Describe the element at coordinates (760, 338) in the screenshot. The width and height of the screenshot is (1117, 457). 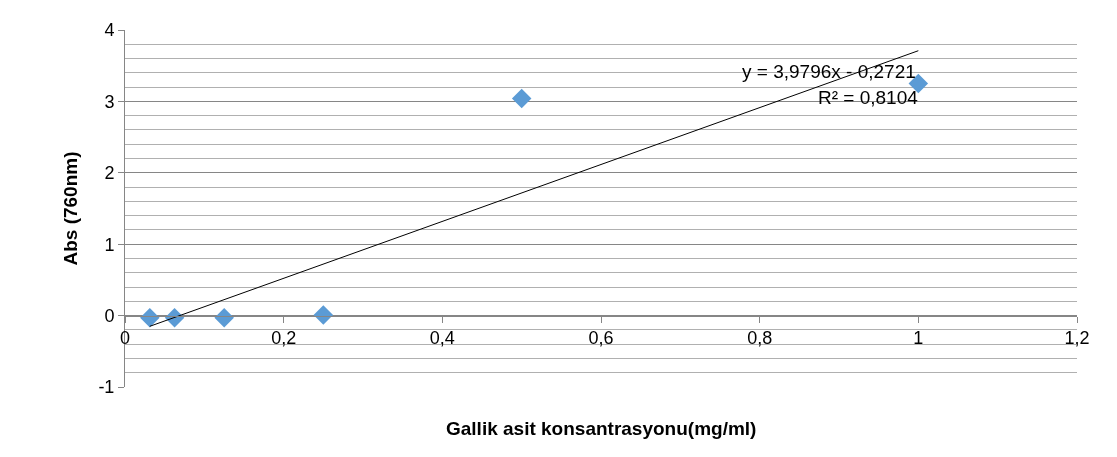
I see `x-tick-label: 0,8` at that location.